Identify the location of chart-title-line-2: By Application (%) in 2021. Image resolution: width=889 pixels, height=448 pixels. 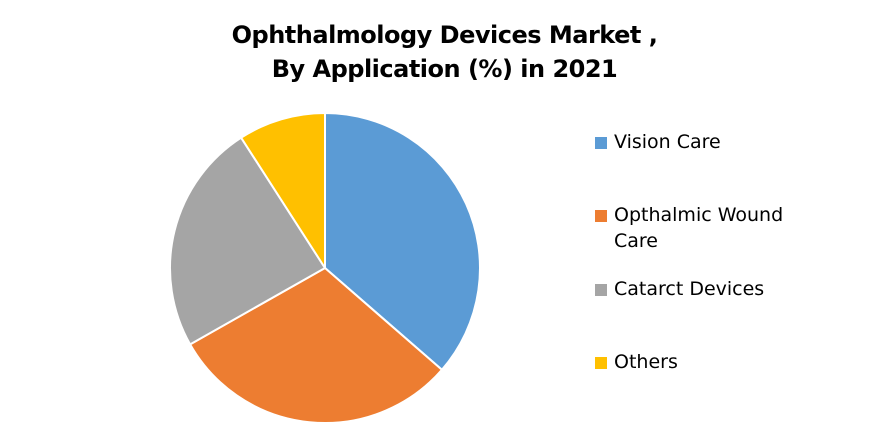
(444, 69).